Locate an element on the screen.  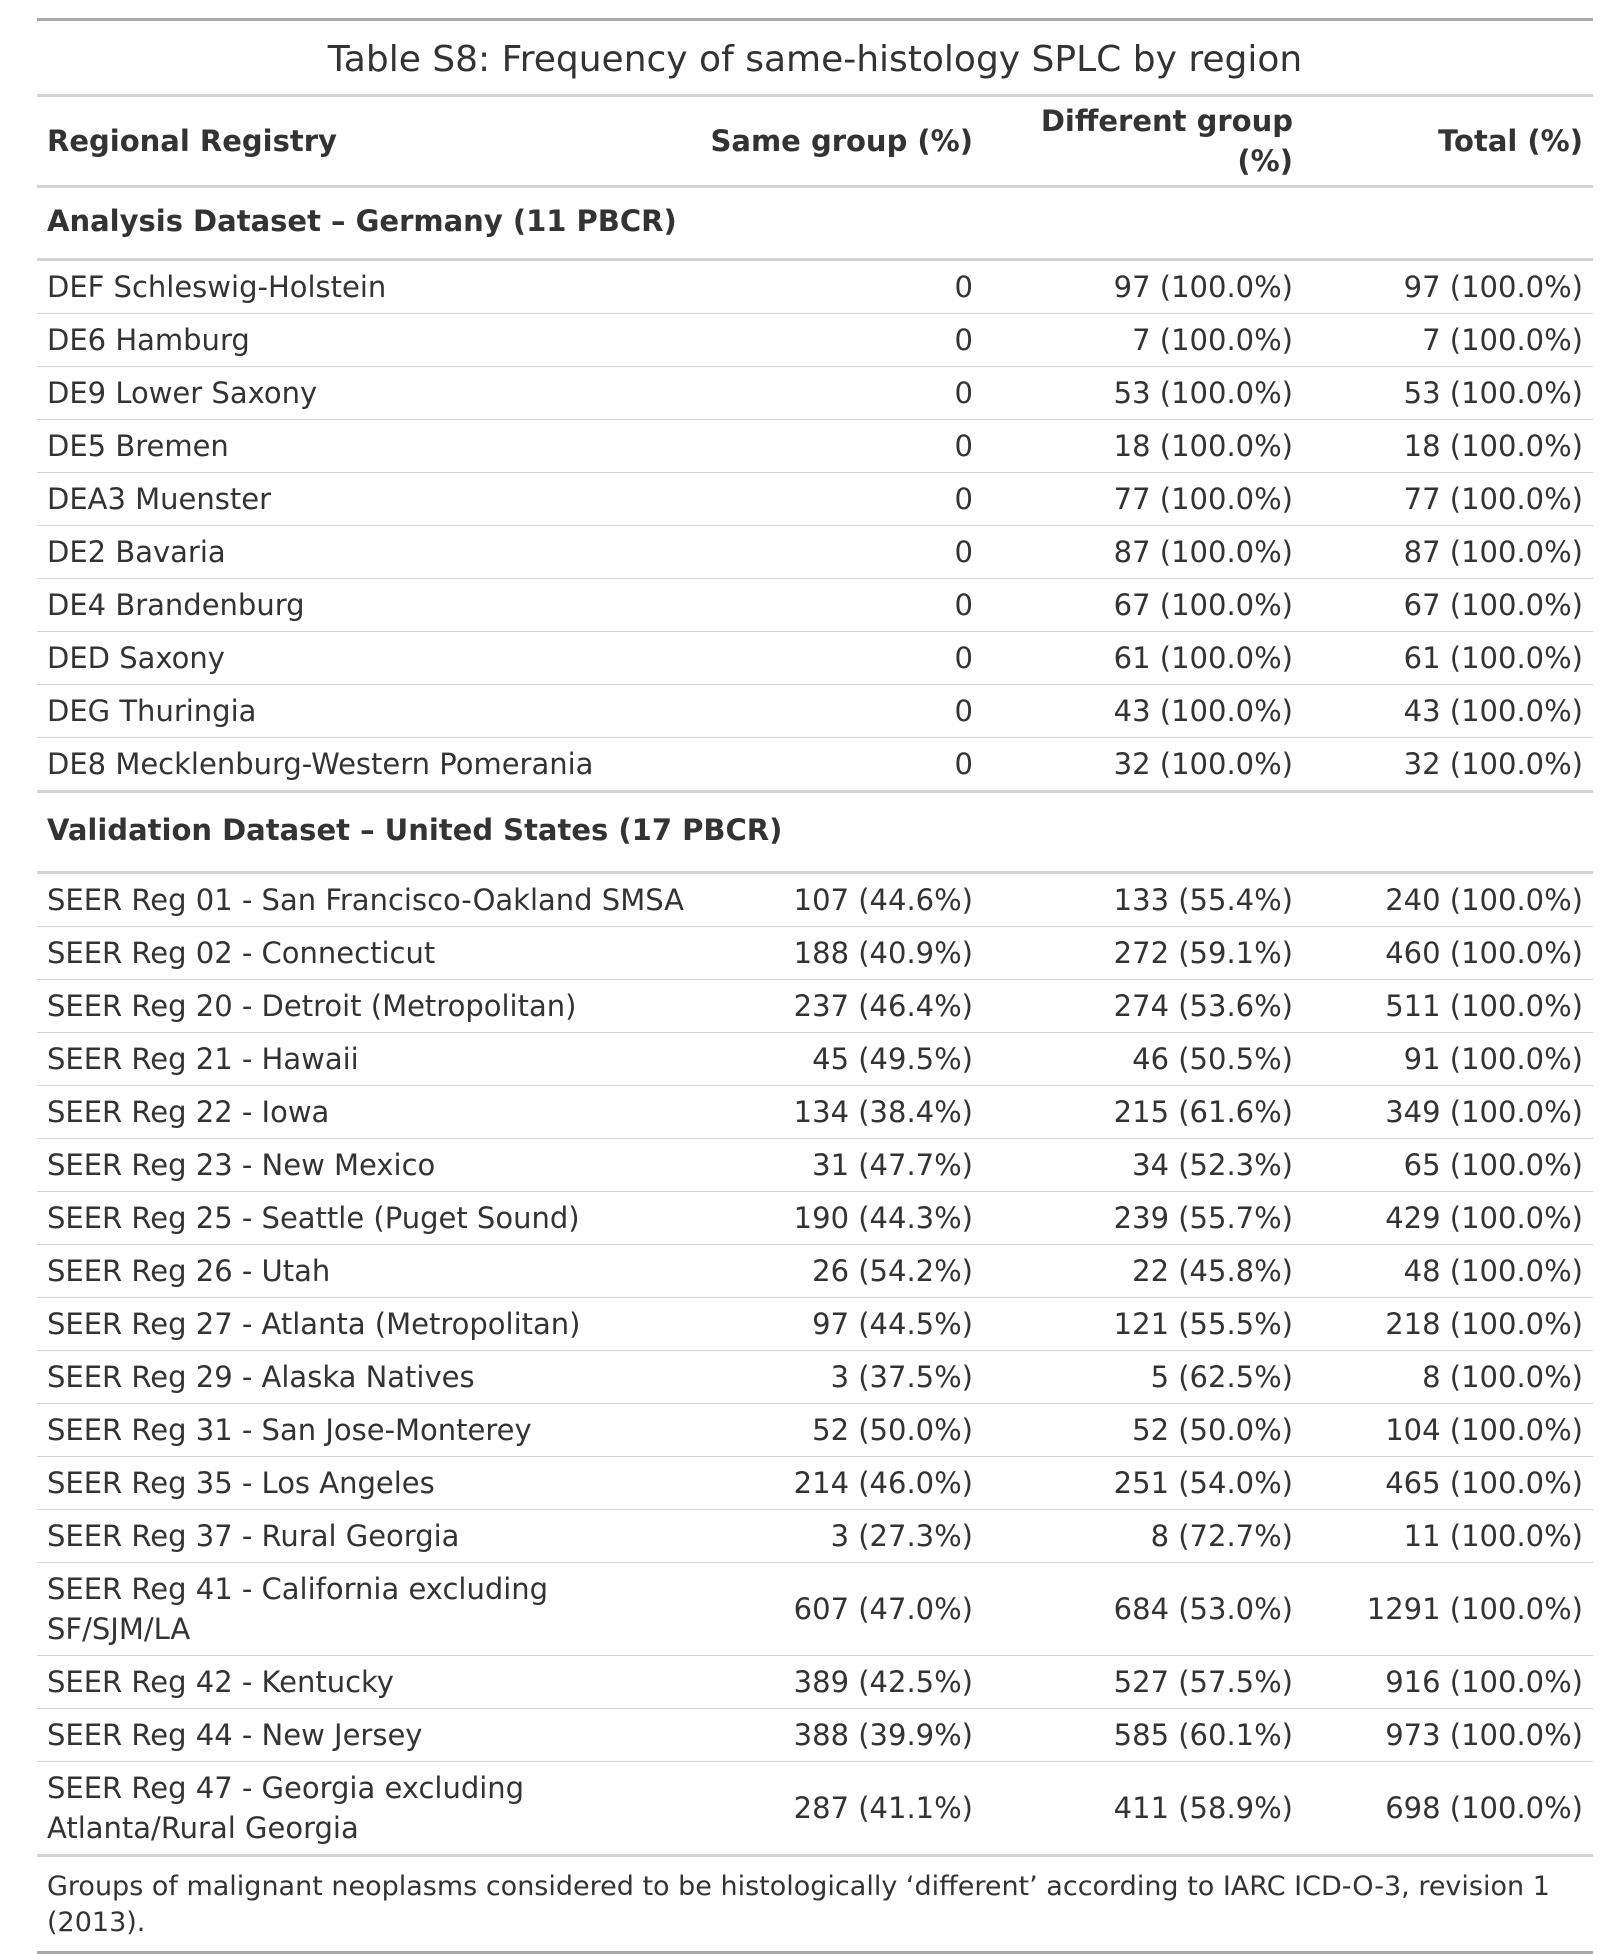
same-group-cell: 389 (42.5%) is located at coordinates (841, 1682).